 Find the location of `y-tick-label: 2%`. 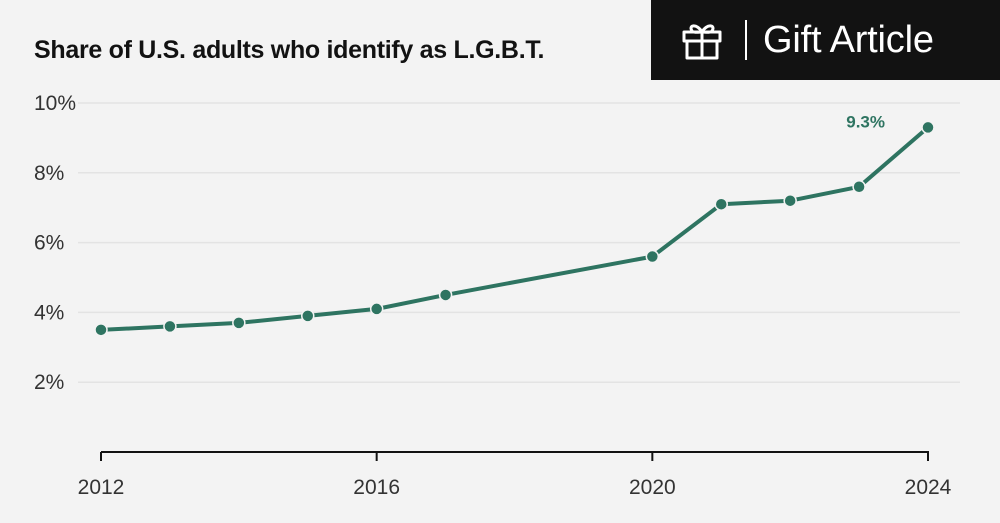

y-tick-label: 2% is located at coordinates (49, 382).